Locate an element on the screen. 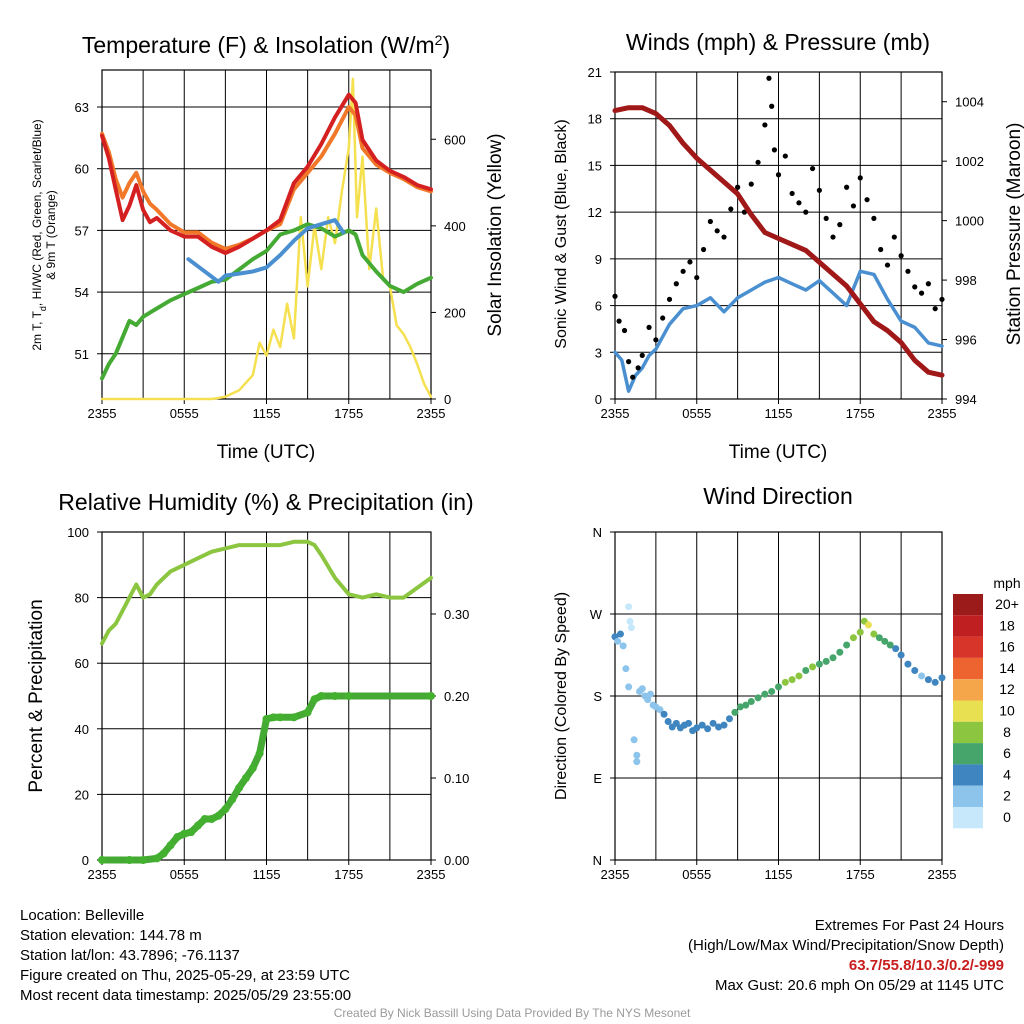 The image size is (1024, 1024). winds-y2-tick: 998 is located at coordinates (966, 280).